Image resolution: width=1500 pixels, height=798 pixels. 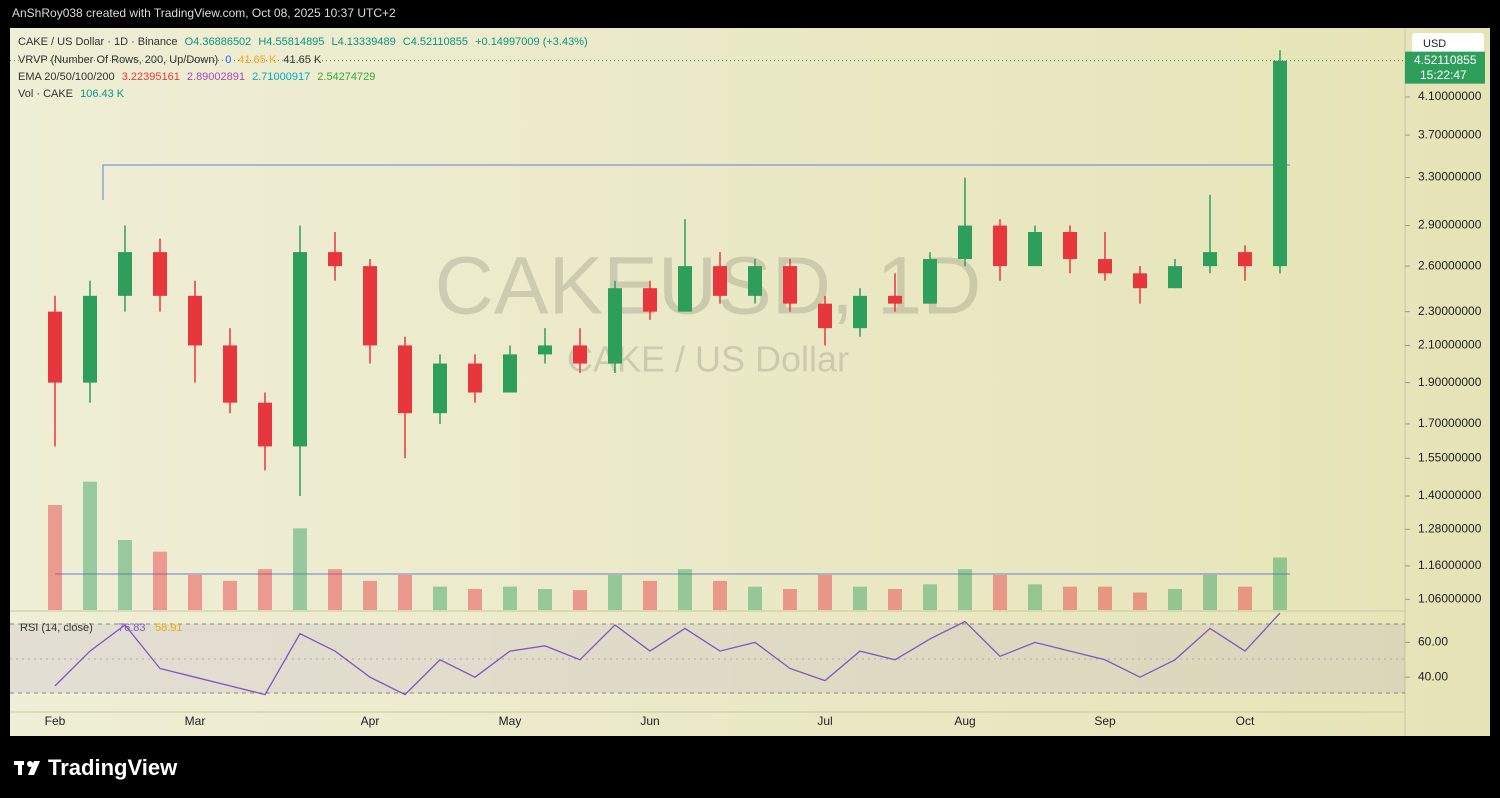 I want to click on drawn-level, so click(x=696, y=182).